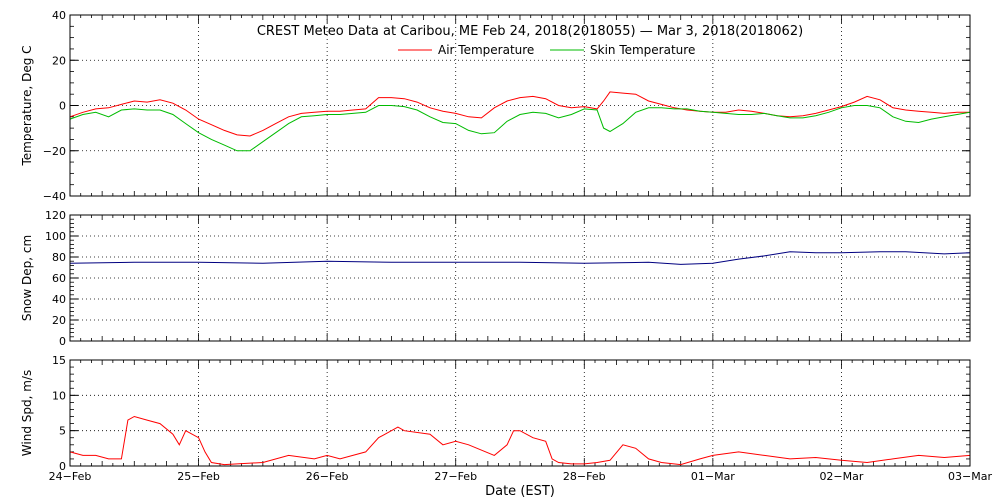  What do you see at coordinates (59, 395) in the screenshot?
I see `y-tick-label: 10` at bounding box center [59, 395].